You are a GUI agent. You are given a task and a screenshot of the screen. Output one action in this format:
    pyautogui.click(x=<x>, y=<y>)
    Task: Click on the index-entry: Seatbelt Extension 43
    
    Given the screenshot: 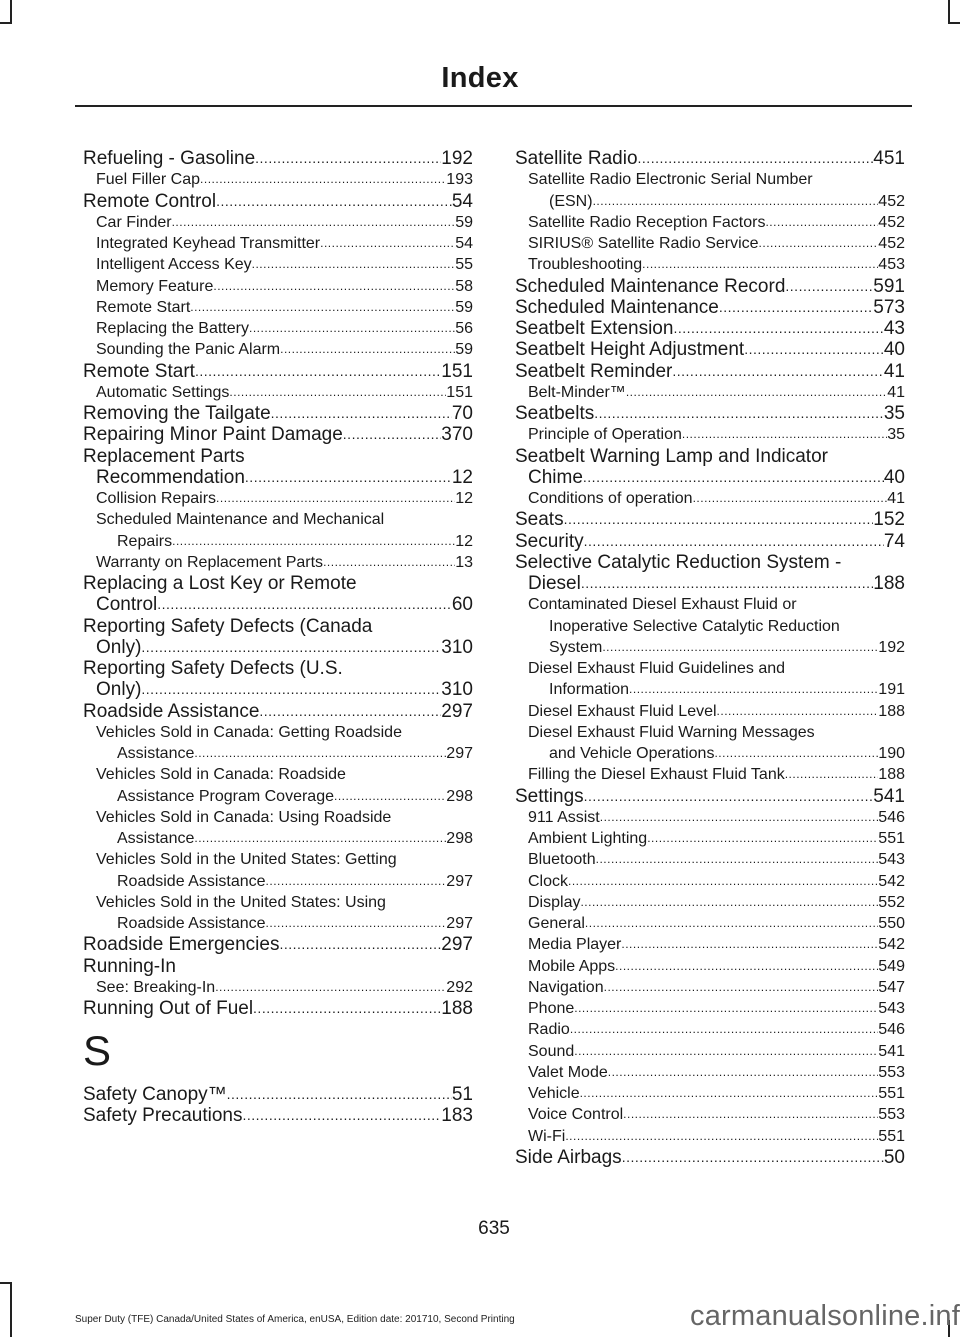 What is the action you would take?
    pyautogui.click(x=710, y=328)
    